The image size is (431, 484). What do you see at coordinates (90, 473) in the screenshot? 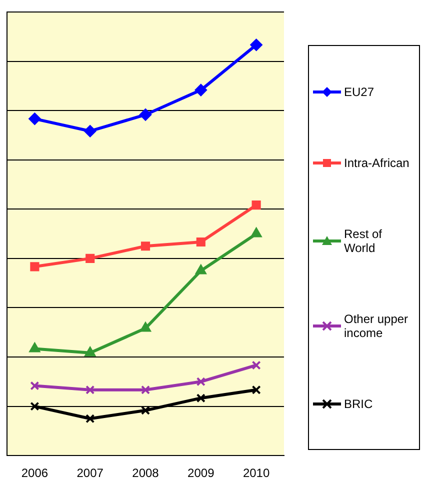
I see `x-tick-label: 2007` at bounding box center [90, 473].